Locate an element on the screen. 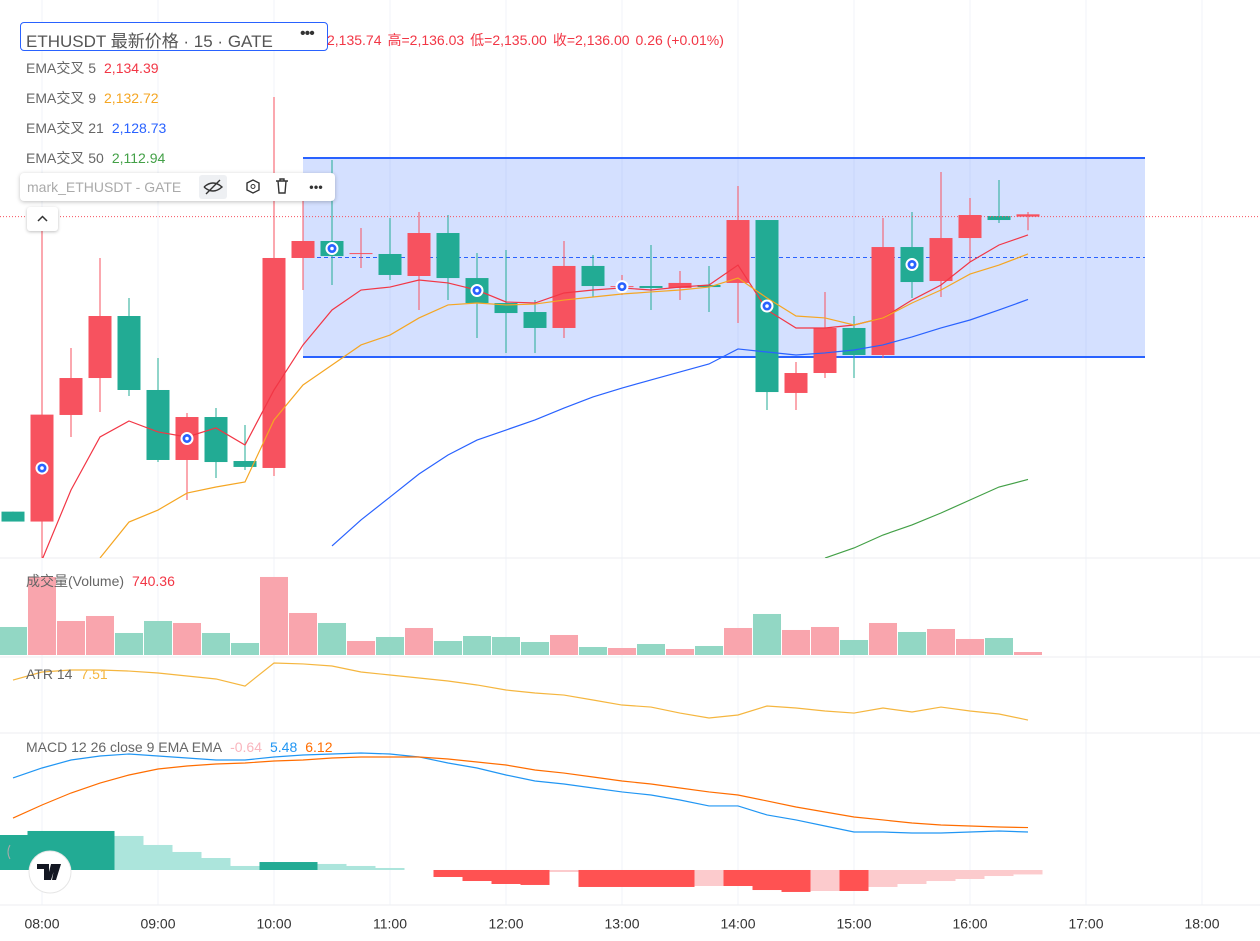 This screenshot has width=1260, height=941. legend-value: 7.51 is located at coordinates (94, 674).